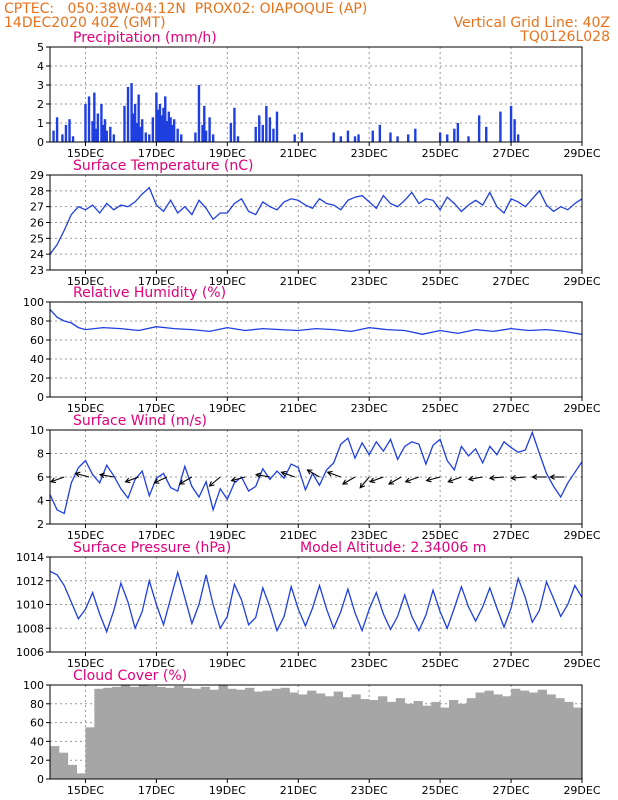  I want to click on cloud-cover-xtick-label: 17DEC, so click(156, 790).